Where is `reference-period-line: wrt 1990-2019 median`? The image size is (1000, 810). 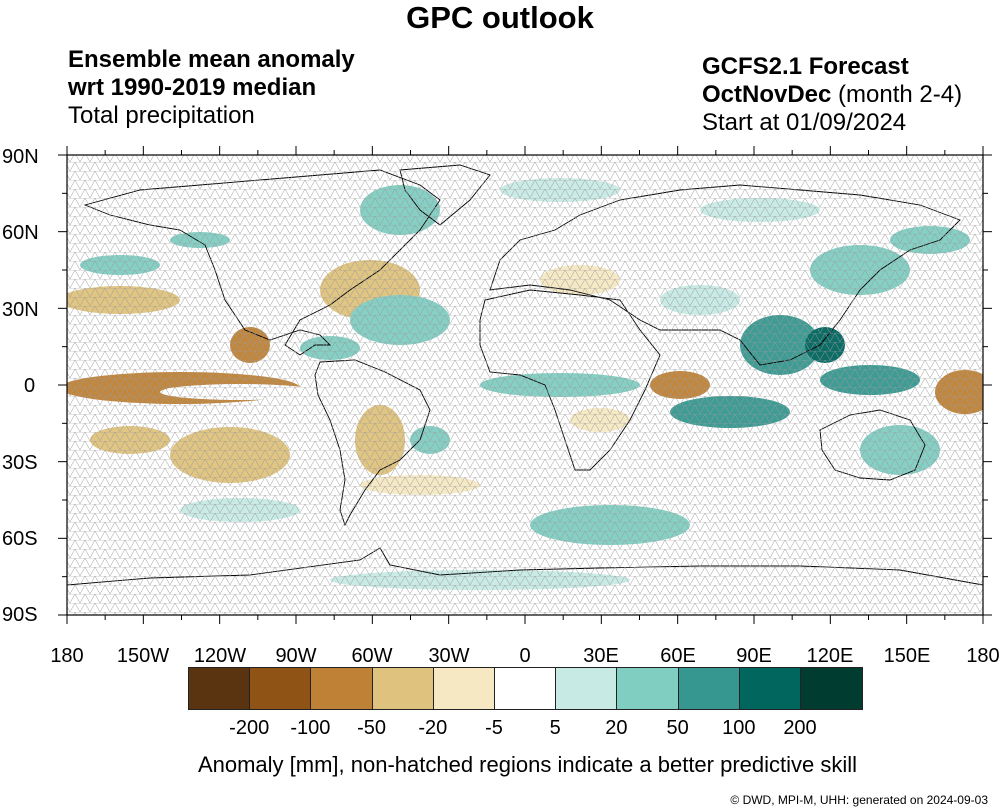 reference-period-line: wrt 1990-2019 median is located at coordinates (192, 87).